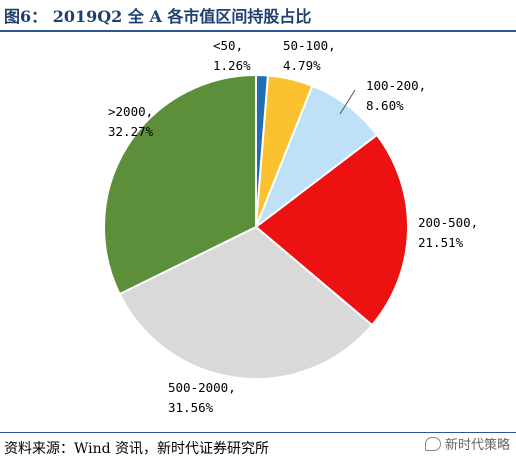  I want to click on slice-value-label: 8.60%, so click(385, 105).